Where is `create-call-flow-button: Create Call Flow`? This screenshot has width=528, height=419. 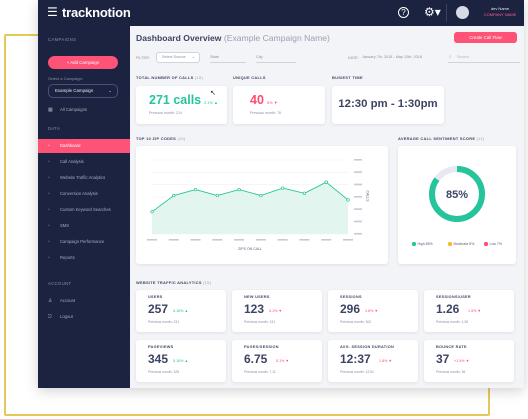
create-call-flow-button: Create Call Flow is located at coordinates (485, 37).